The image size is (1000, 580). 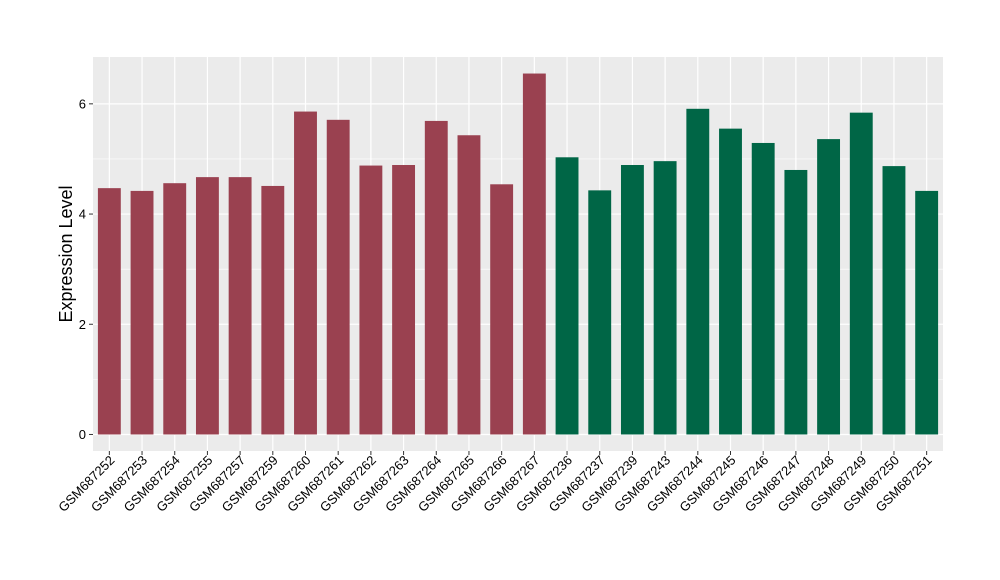 I want to click on bar-GSM687266, so click(x=502, y=309).